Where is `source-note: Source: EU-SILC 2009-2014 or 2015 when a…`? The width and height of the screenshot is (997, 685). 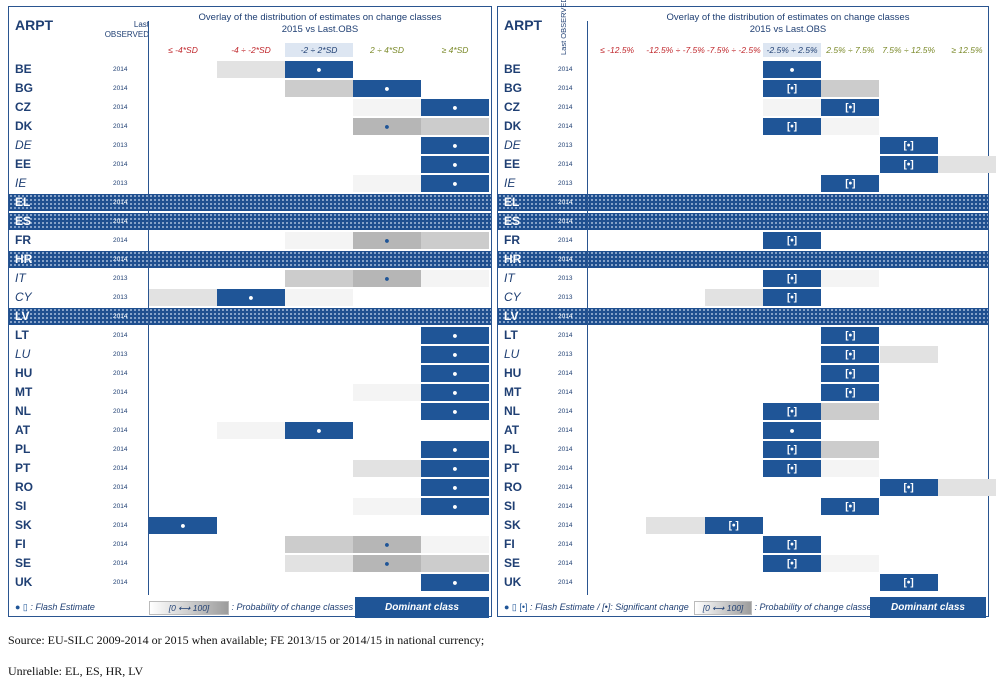
source-note: Source: EU-SILC 2009-2014 or 2015 when a… is located at coordinates (246, 640).